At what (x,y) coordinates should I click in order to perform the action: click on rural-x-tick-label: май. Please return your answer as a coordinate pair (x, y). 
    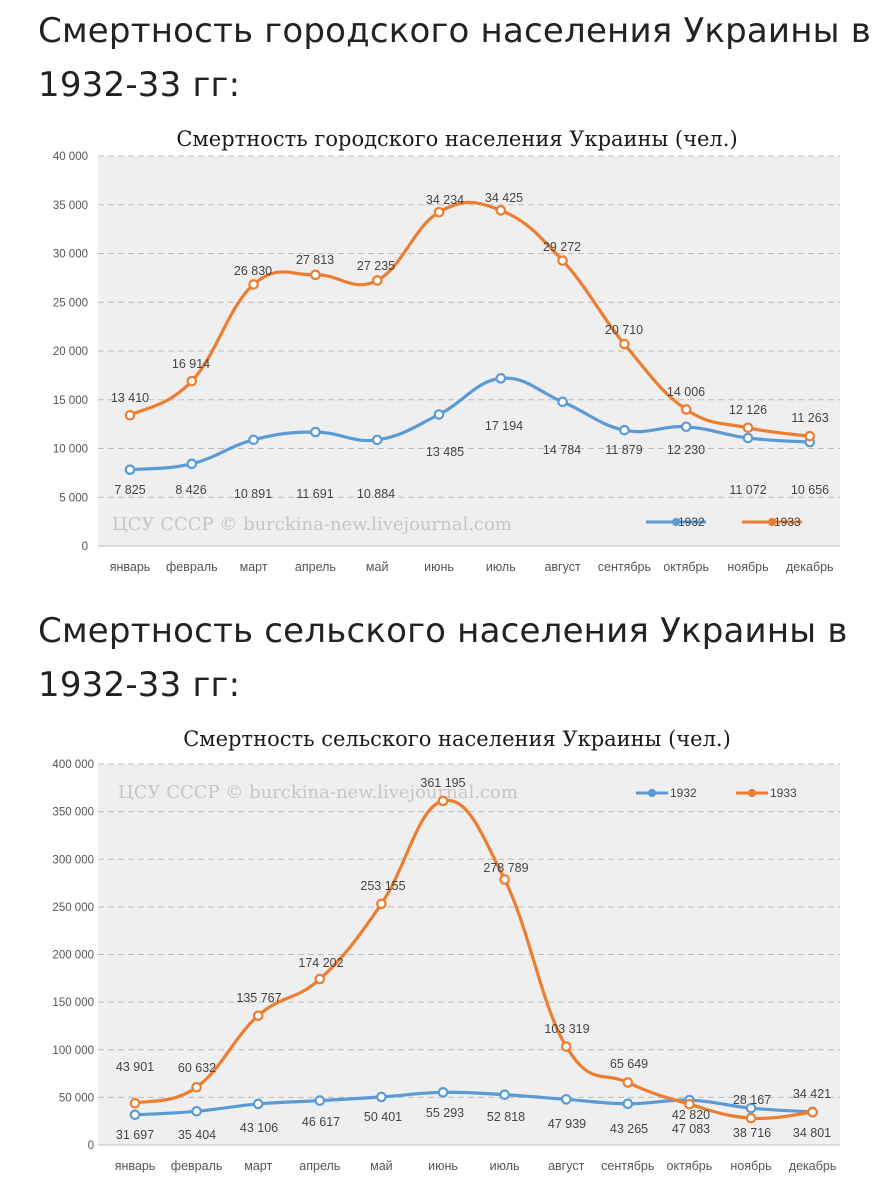
    Looking at the image, I should click on (381, 1166).